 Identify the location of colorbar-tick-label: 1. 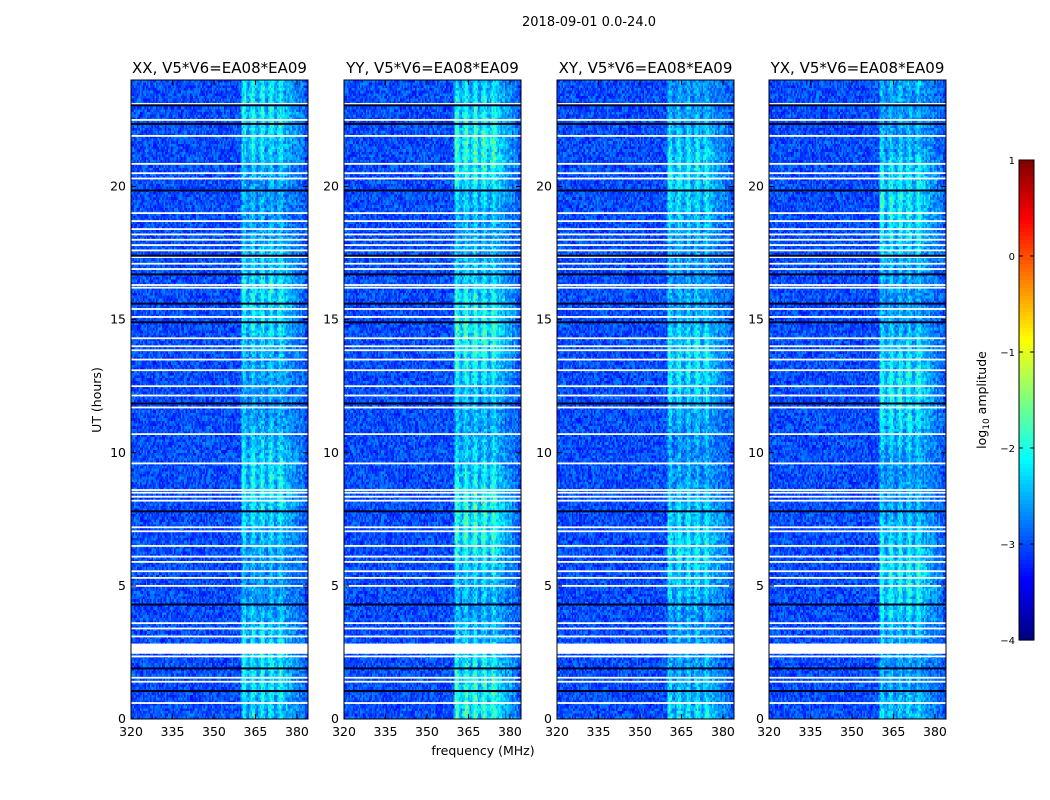
(1012, 161).